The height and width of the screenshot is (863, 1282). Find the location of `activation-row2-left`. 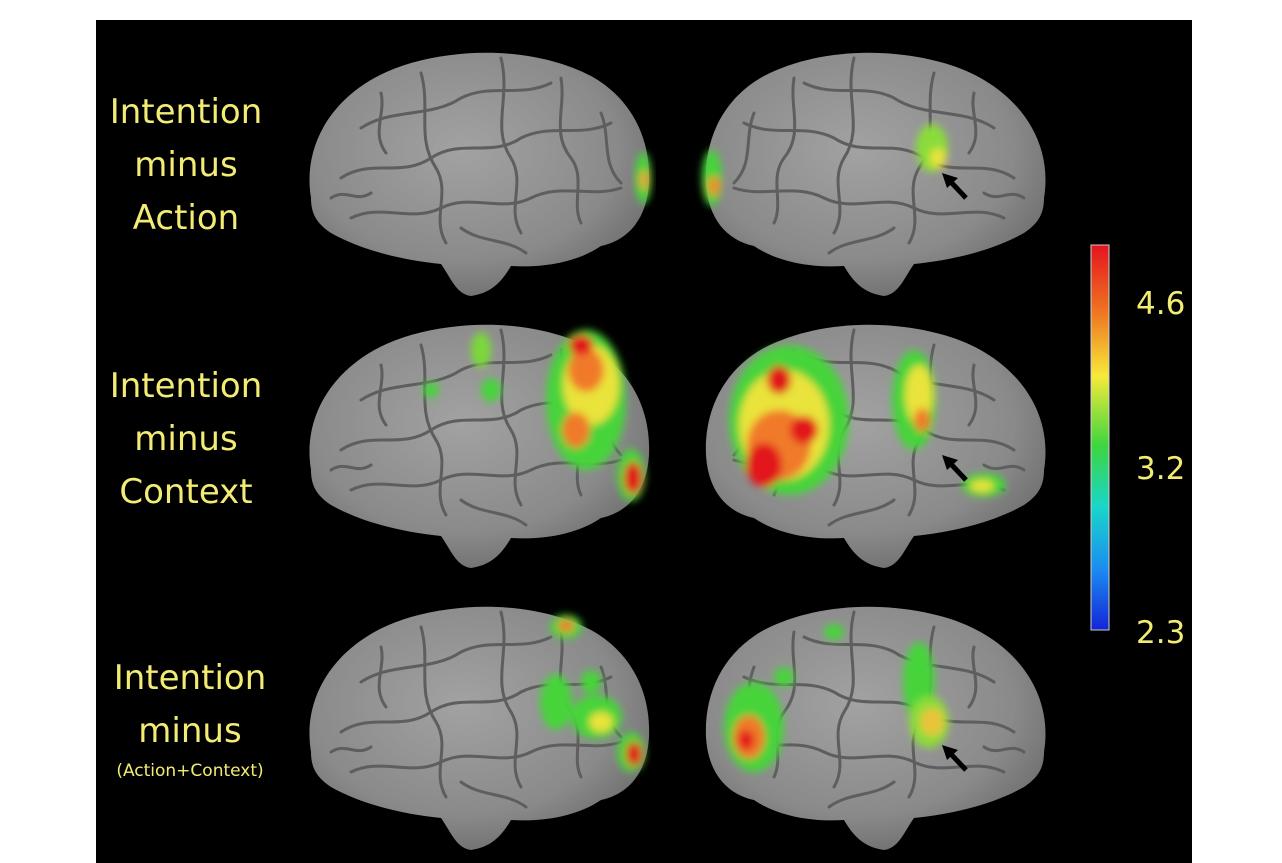

activation-row2-left is located at coordinates (534, 415).